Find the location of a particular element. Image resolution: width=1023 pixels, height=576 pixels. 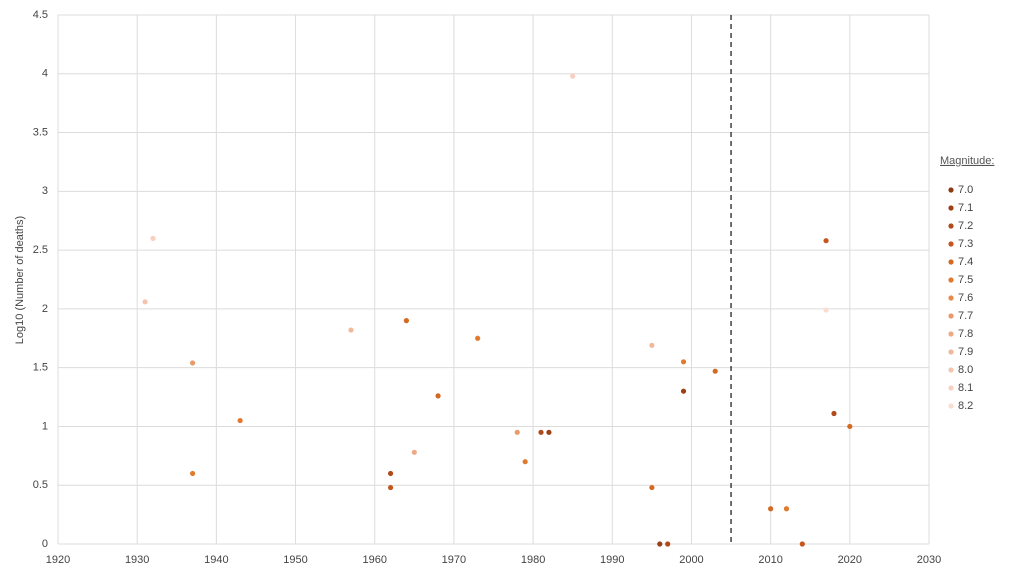

legend-label: 7.9 is located at coordinates (965, 352).